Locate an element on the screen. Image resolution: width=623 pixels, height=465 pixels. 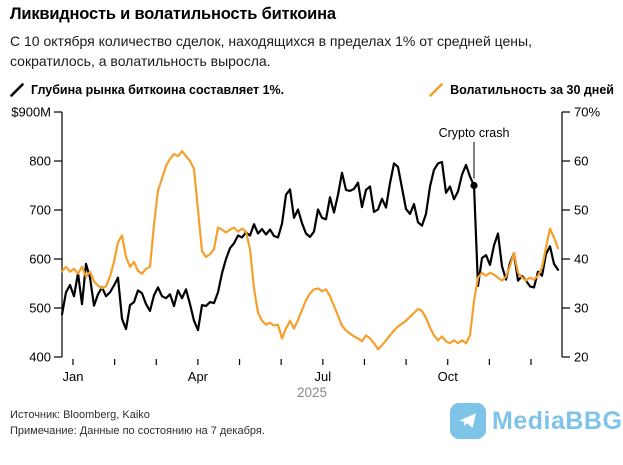
crash-annotation-label: Crypto crash is located at coordinates (474, 133).